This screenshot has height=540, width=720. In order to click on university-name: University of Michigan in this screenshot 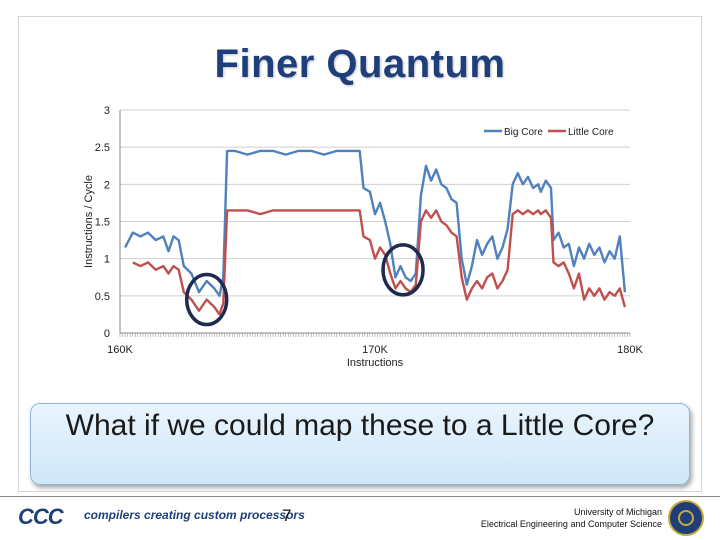, I will do `click(617, 512)`.